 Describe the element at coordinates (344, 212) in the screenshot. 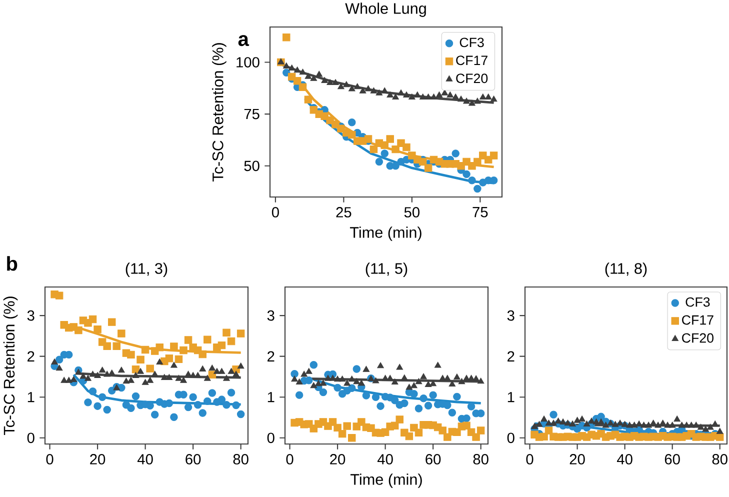

I see `x-tick-label: 25` at that location.